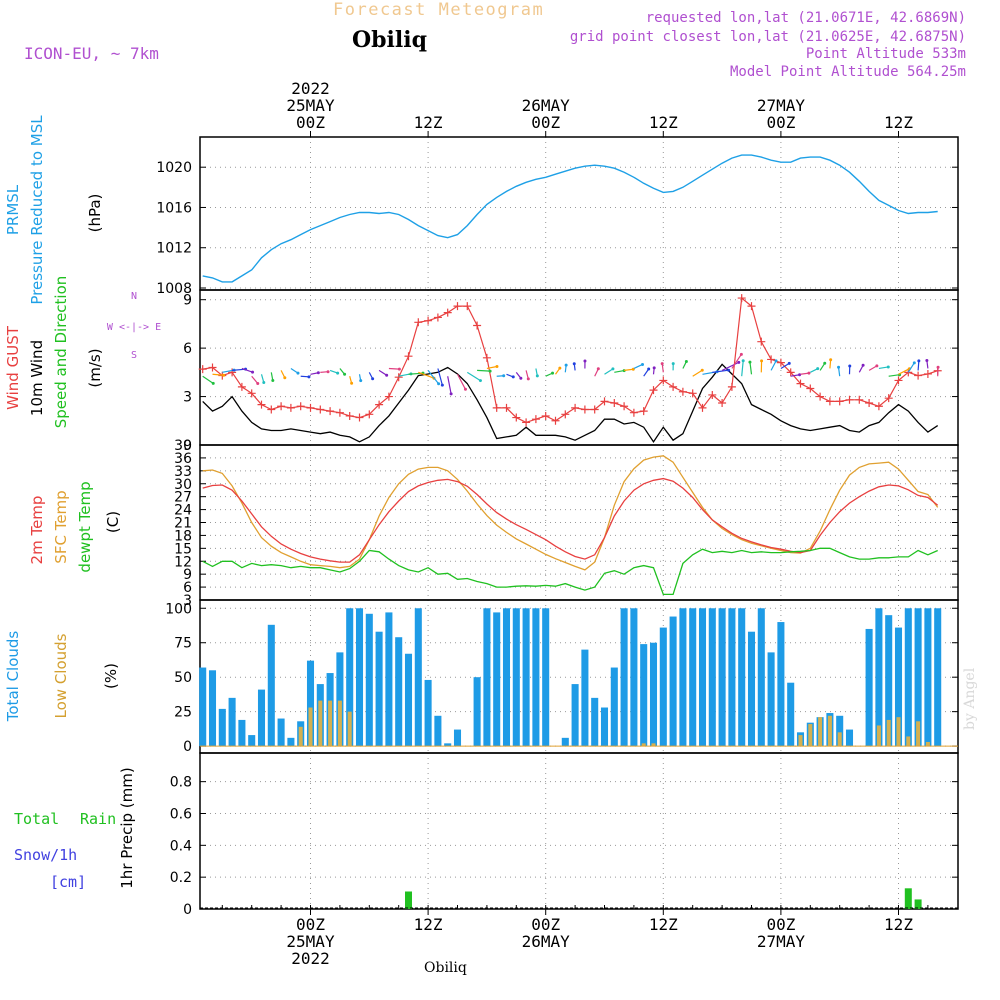 The image size is (1000, 1000). I want to click on compass-s: S, so click(134, 355).